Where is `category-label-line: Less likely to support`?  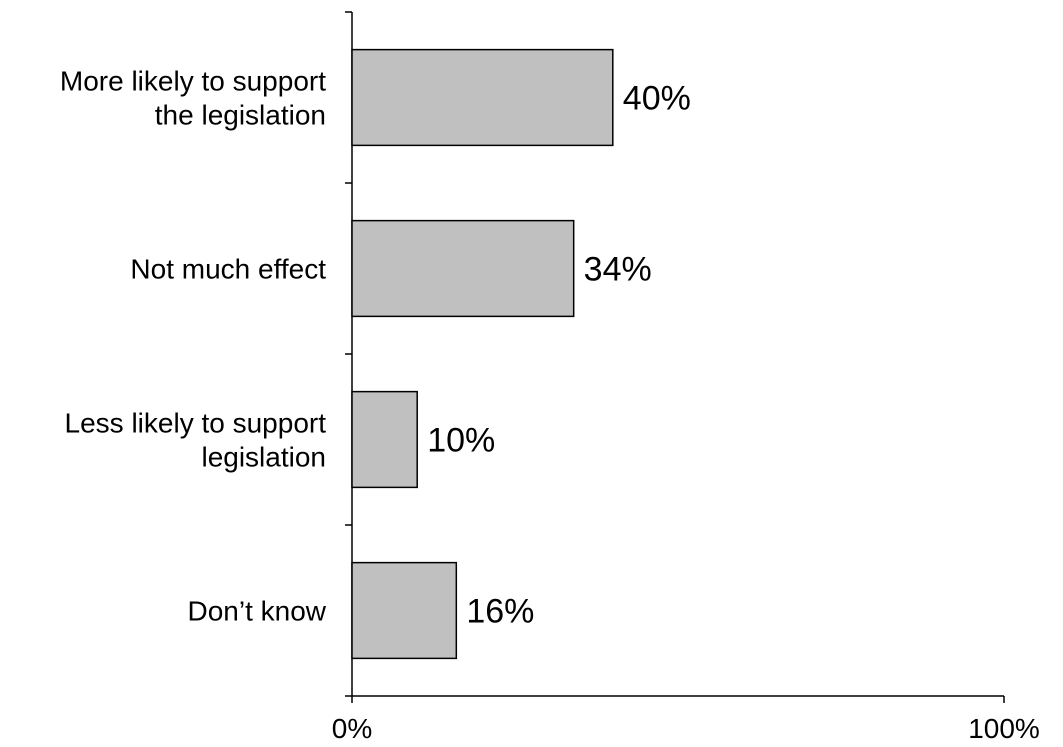 category-label-line: Less likely to support is located at coordinates (196, 423).